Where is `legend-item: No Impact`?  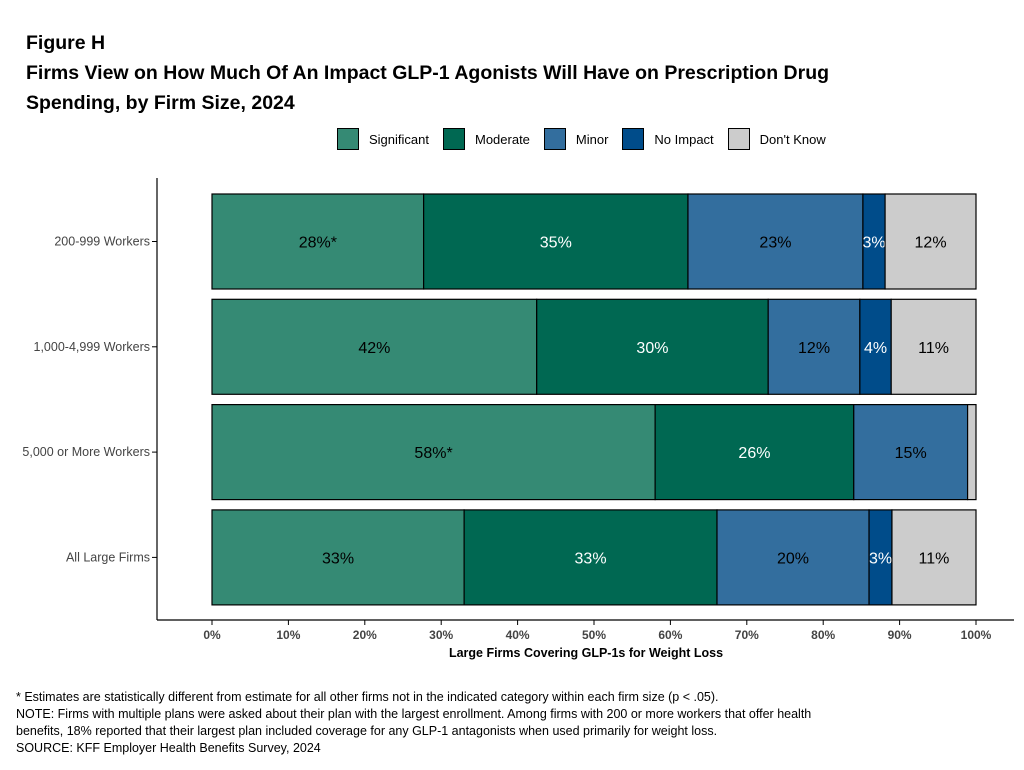
legend-item: No Impact is located at coordinates (668, 139).